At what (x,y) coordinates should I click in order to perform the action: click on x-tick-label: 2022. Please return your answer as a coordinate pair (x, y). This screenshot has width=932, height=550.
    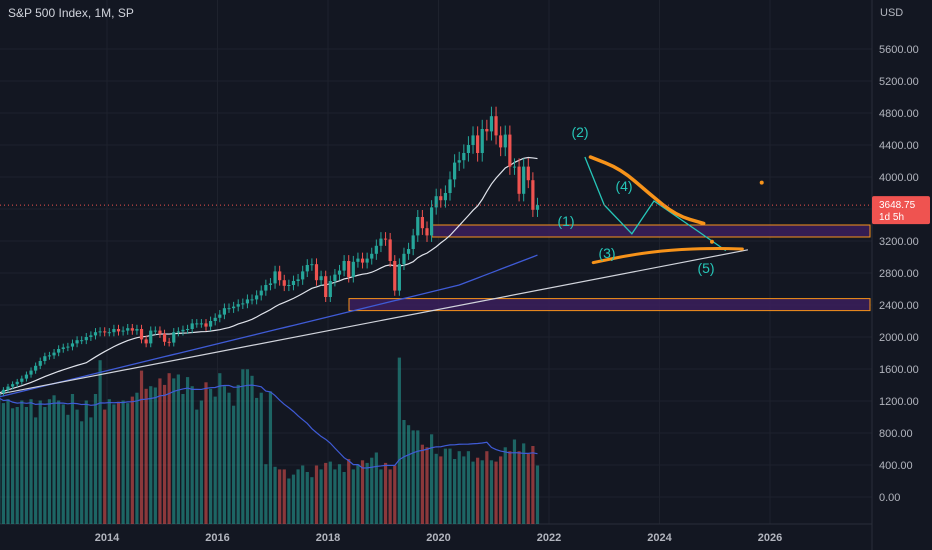
    Looking at the image, I should click on (549, 538).